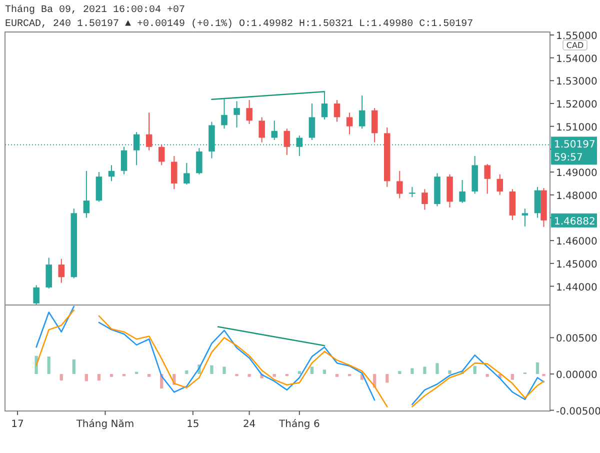 Image resolution: width=600 pixels, height=453 pixels. I want to click on y-tick-label: 1.55000, so click(577, 36).